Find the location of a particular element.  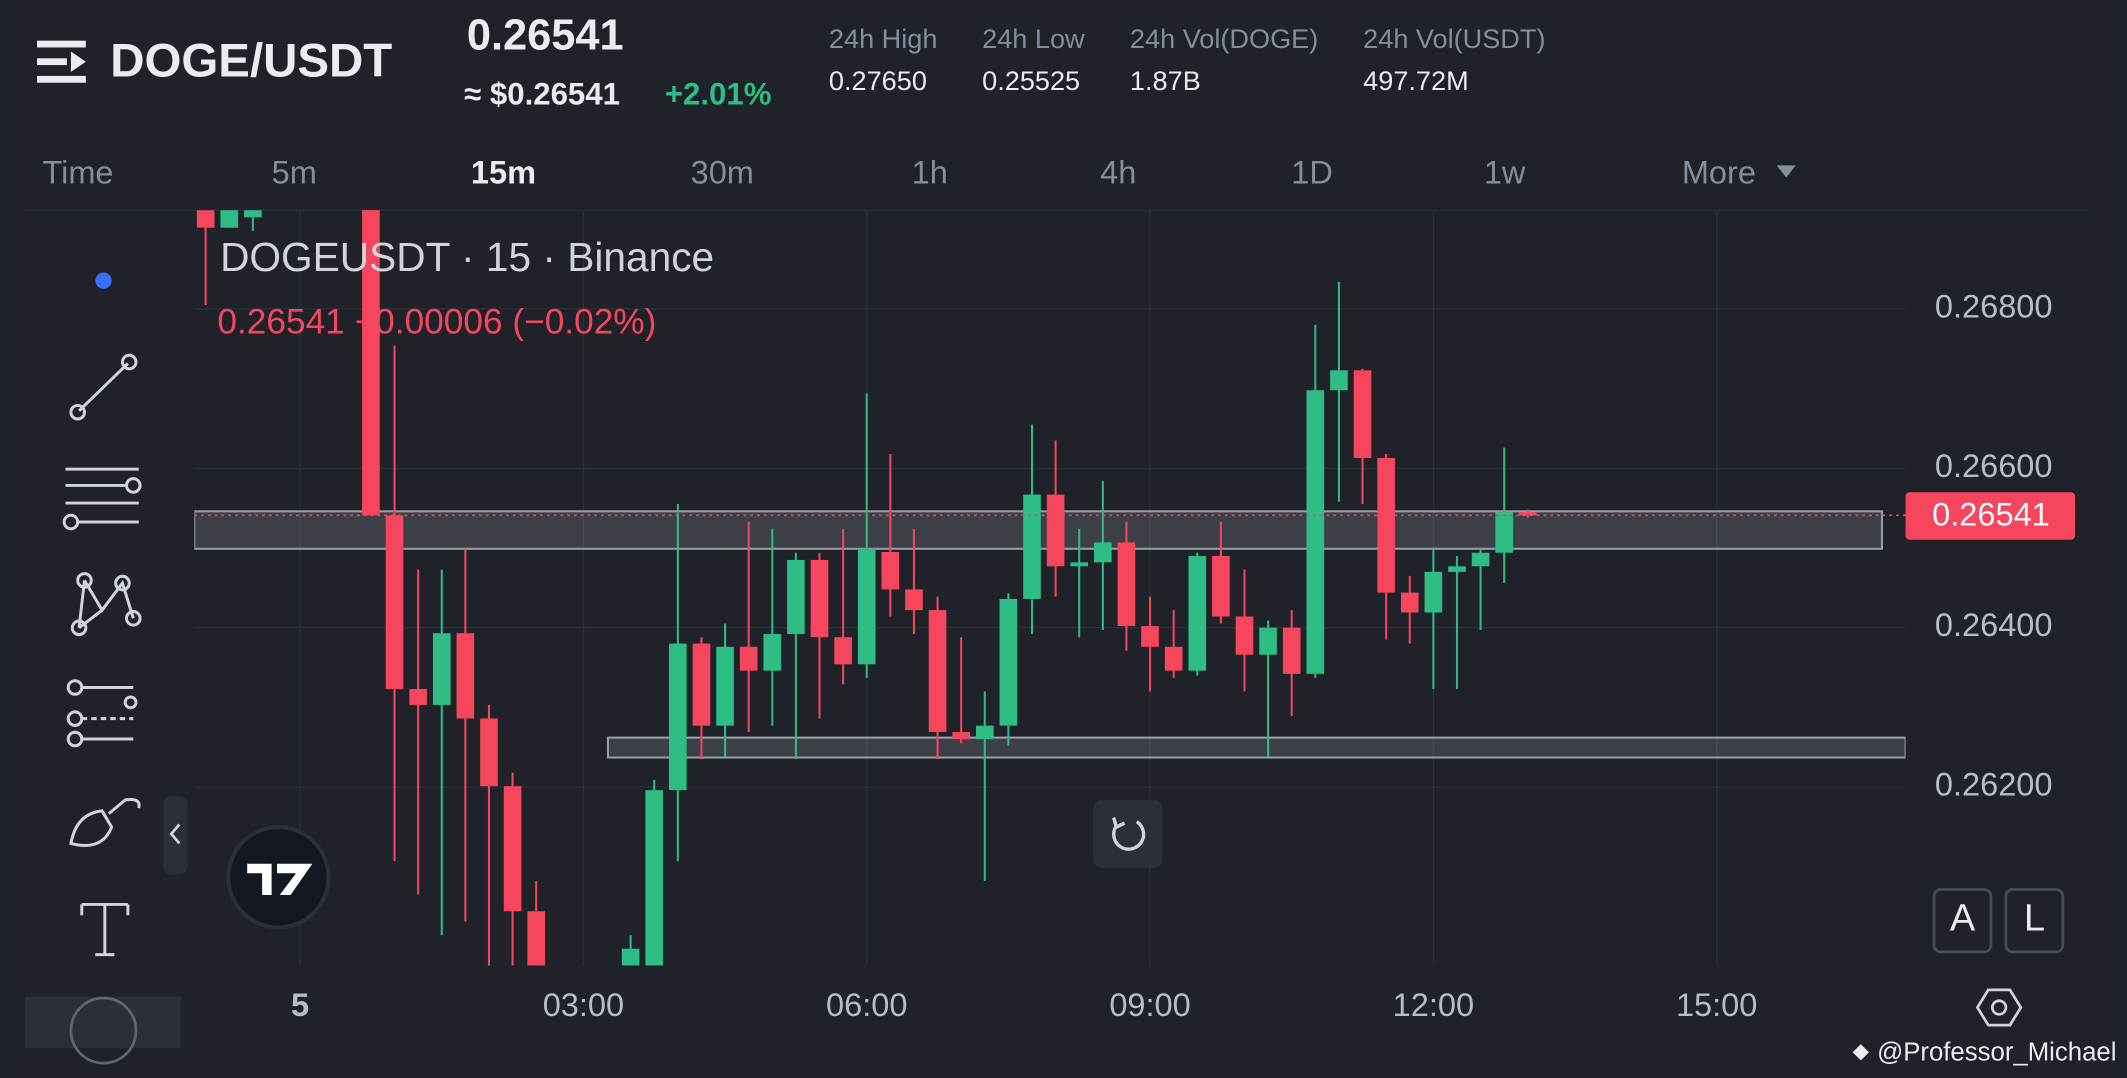

last-price-tag is located at coordinates (1990, 516).